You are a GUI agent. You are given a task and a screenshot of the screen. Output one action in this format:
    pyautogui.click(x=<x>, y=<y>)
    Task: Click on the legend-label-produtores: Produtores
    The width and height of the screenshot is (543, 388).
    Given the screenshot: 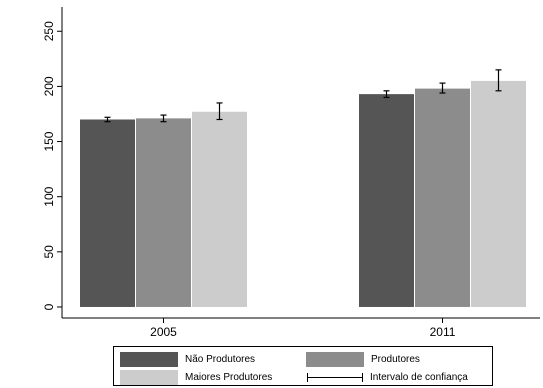 What is the action you would take?
    pyautogui.click(x=395, y=359)
    